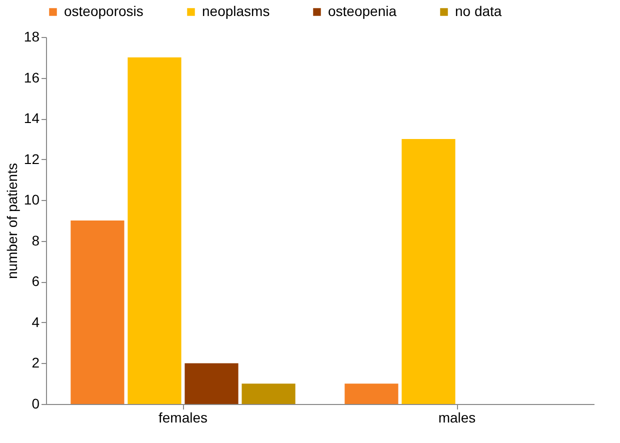  Describe the element at coordinates (32, 77) in the screenshot. I see `y-tick-label: 16` at that location.